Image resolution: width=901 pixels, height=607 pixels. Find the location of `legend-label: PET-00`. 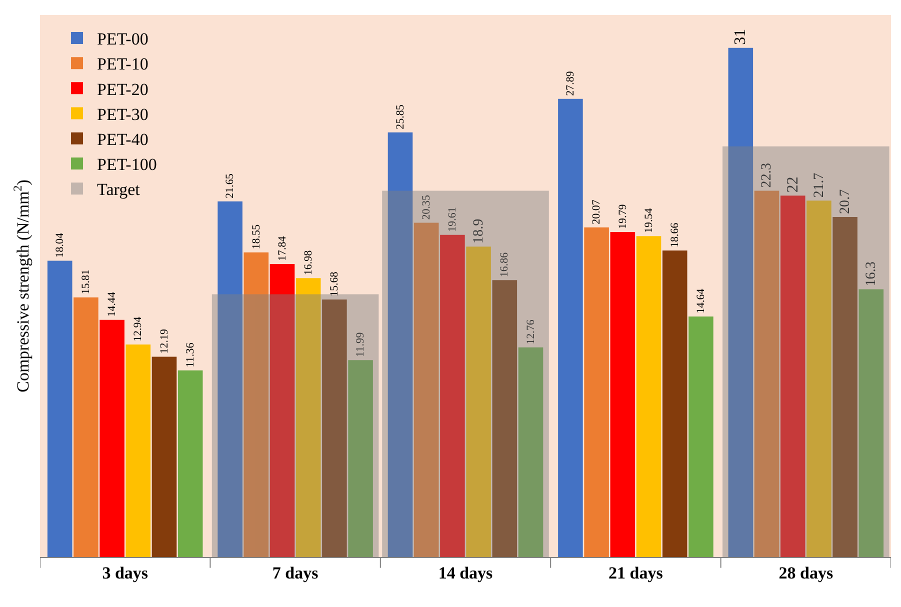

legend-label: PET-00 is located at coordinates (122, 39).